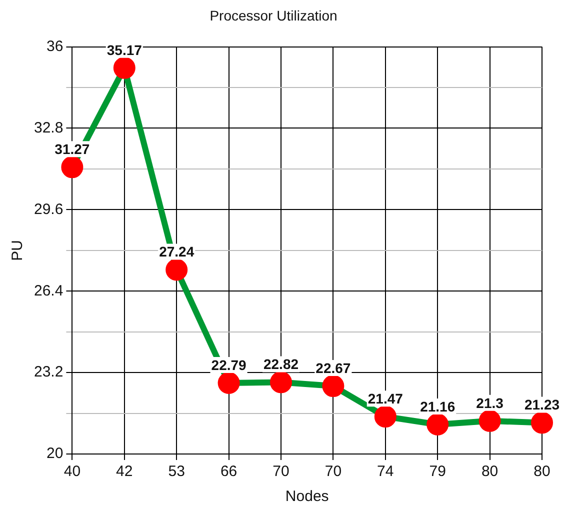 Image resolution: width=568 pixels, height=515 pixels. Describe the element at coordinates (49, 372) in the screenshot. I see `y-tick-label: 23.2` at that location.